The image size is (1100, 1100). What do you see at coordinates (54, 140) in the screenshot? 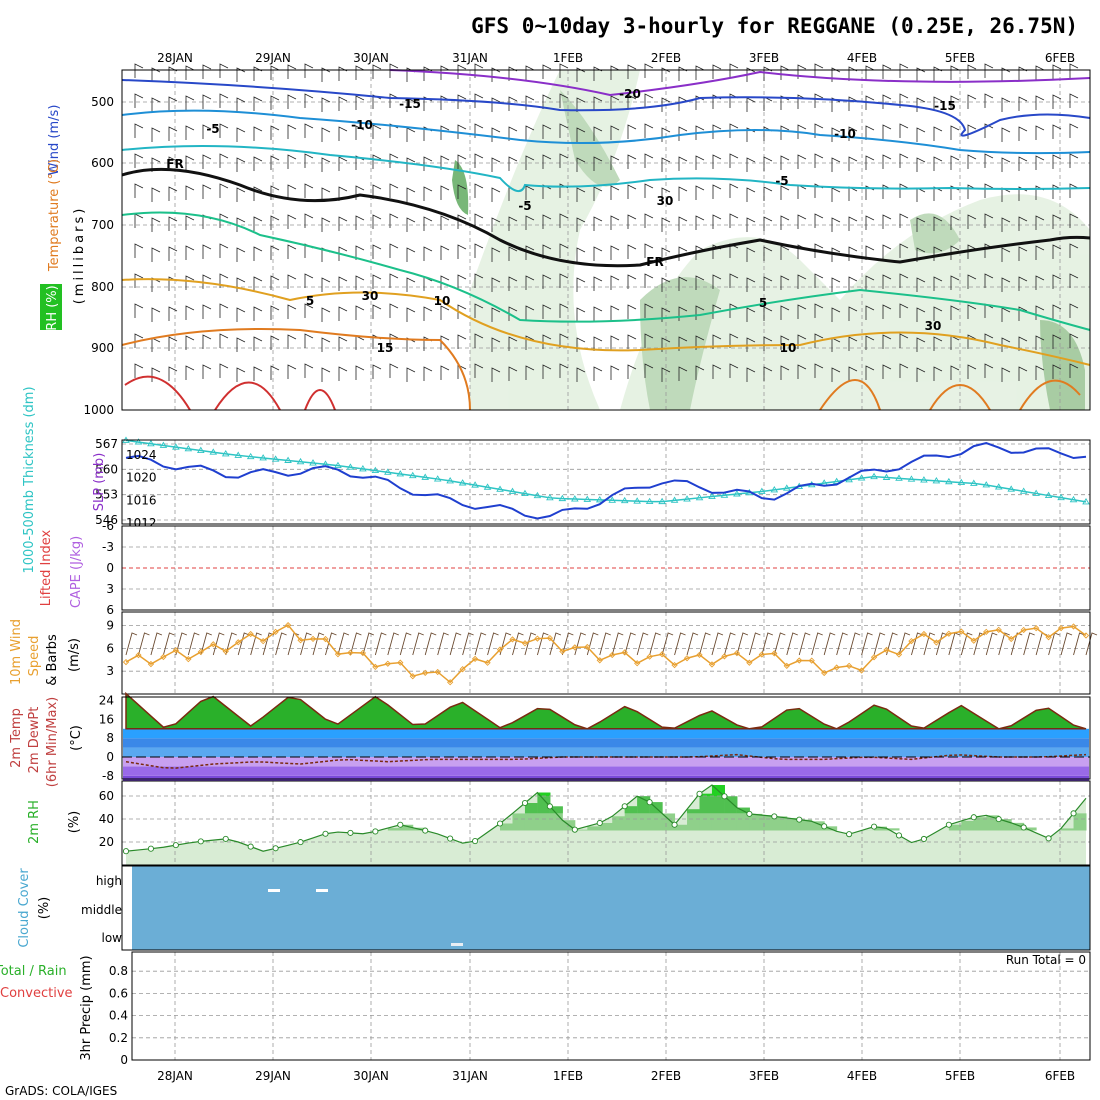
I see `label-wind: Wind (m/s)` at bounding box center [54, 140].